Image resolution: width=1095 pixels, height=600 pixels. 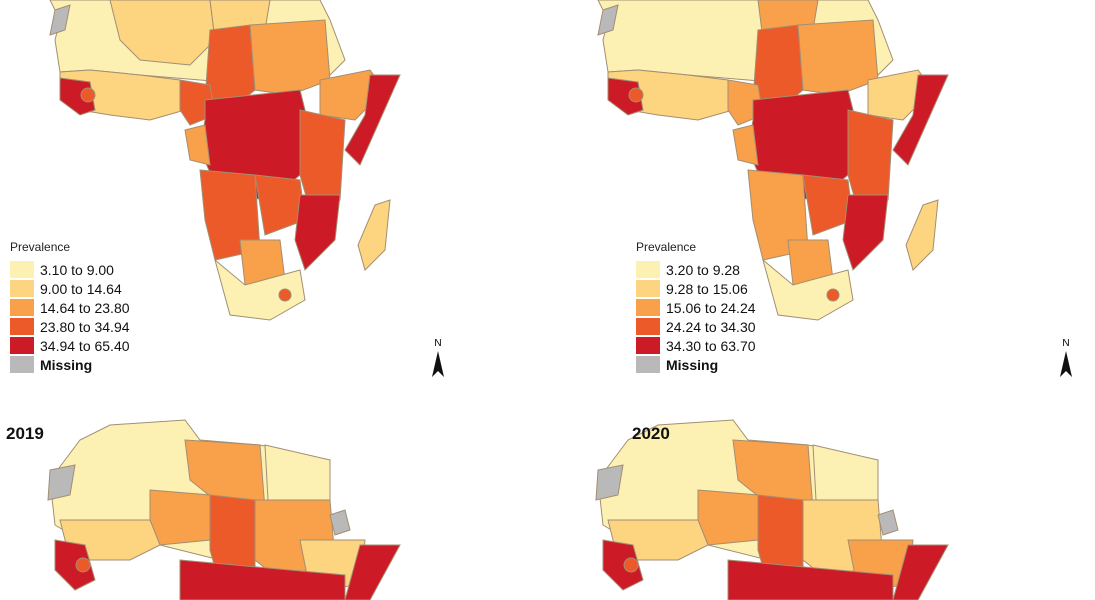 I want to click on legend-label: 9.28 to 15.06, so click(x=707, y=288).